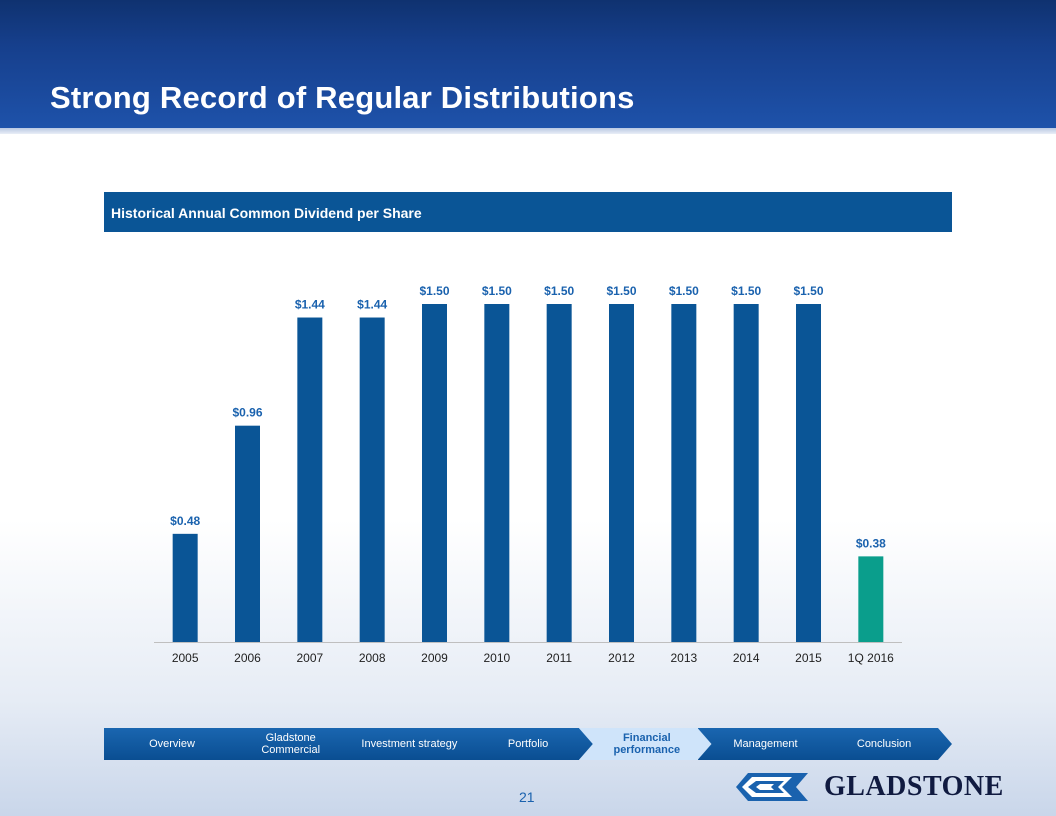  What do you see at coordinates (621, 291) in the screenshot?
I see `data-label-2012: $1.50` at bounding box center [621, 291].